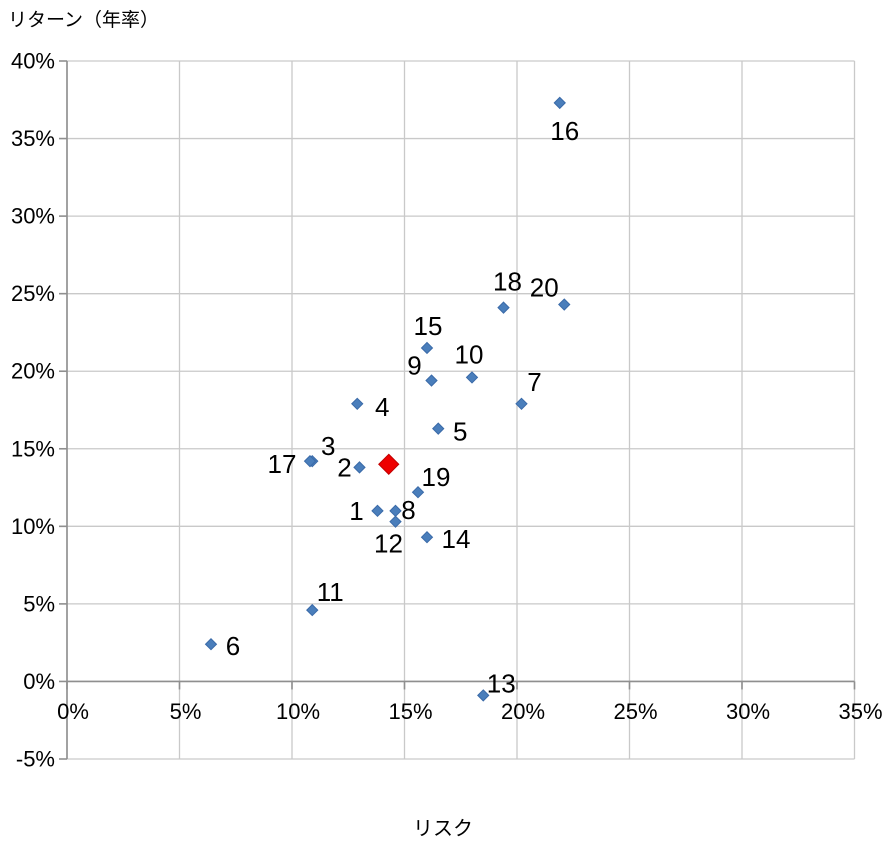  Describe the element at coordinates (35, 759) in the screenshot. I see `y-tick-label: -5%` at that location.